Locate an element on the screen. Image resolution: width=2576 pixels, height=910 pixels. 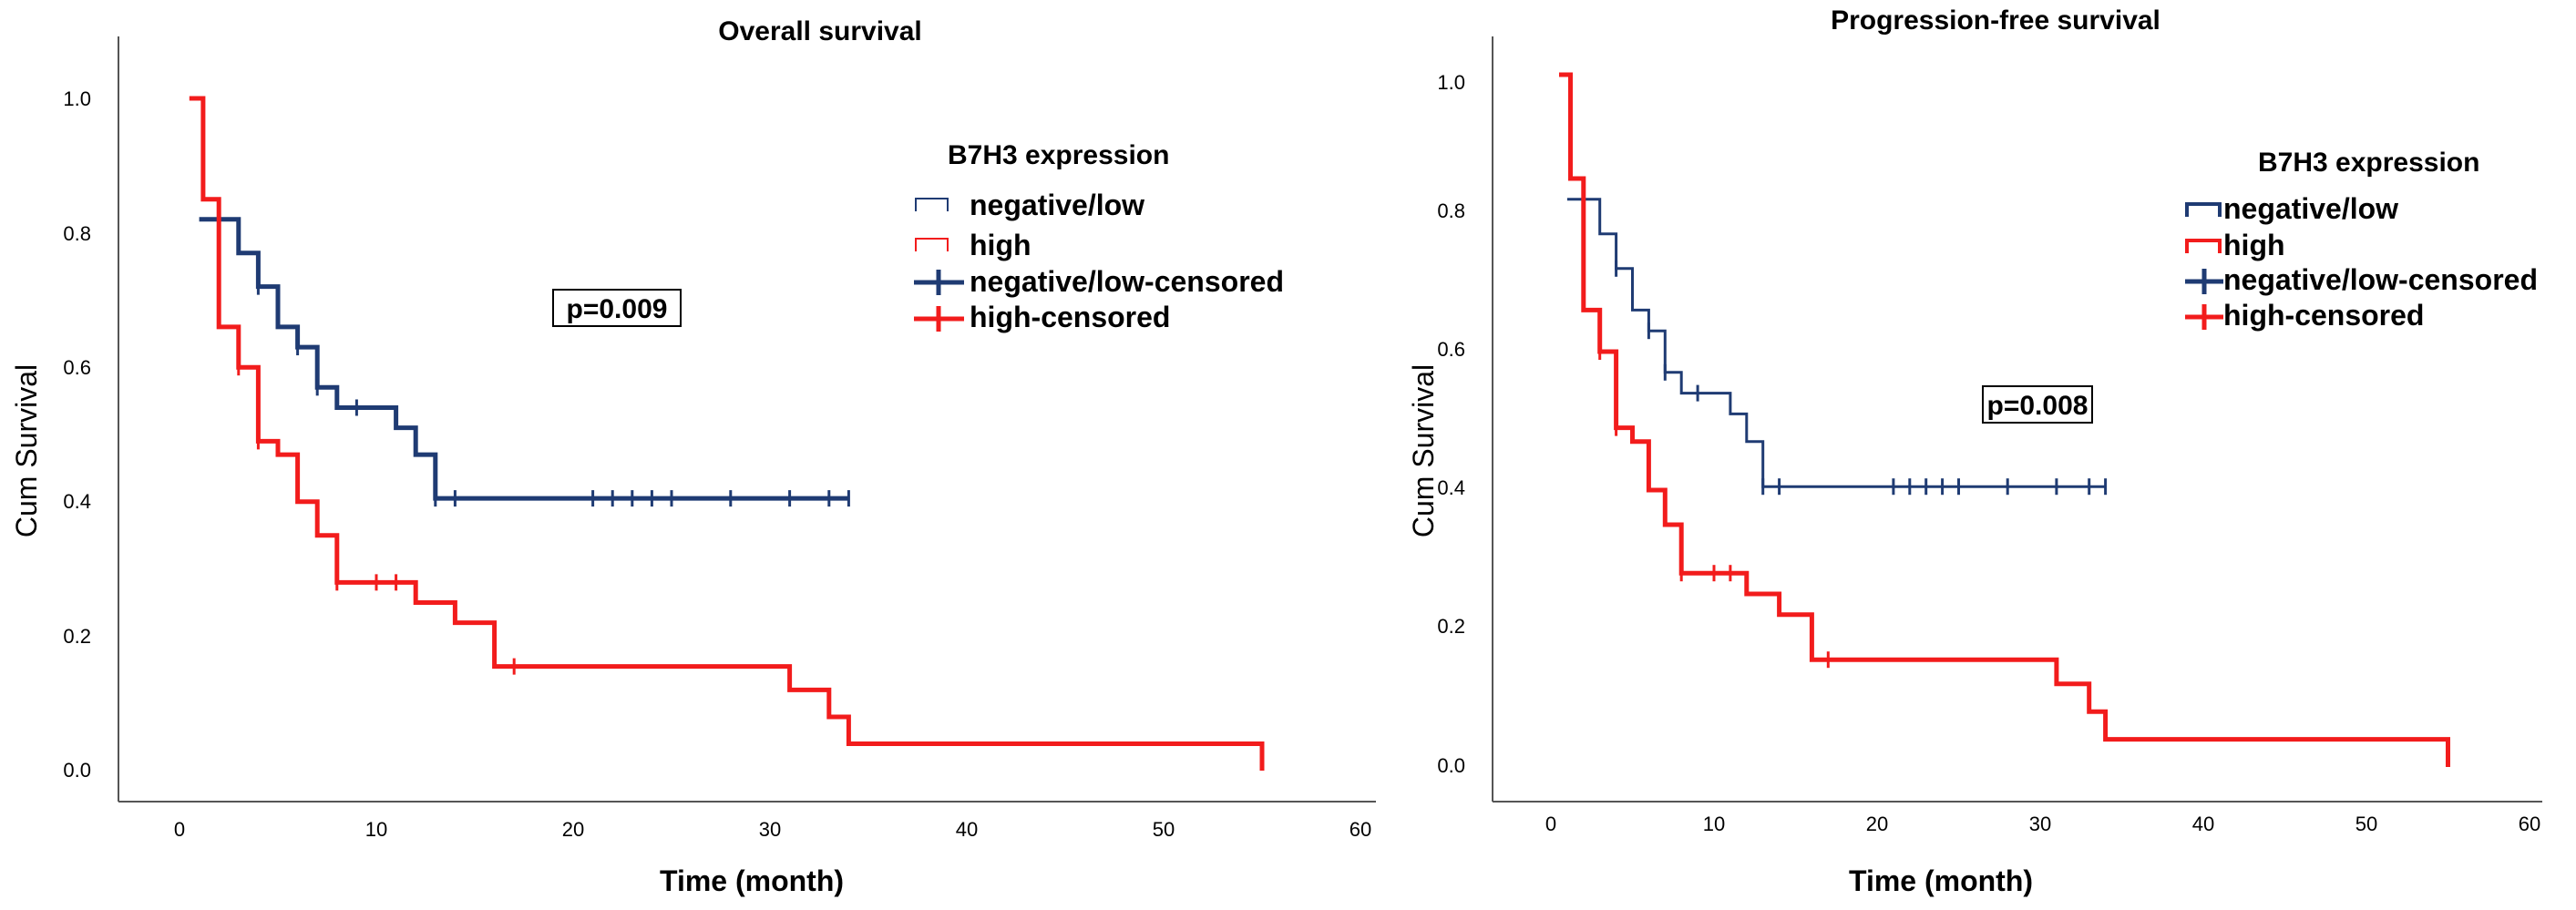
p-value-box: p=0.009 is located at coordinates (617, 308).